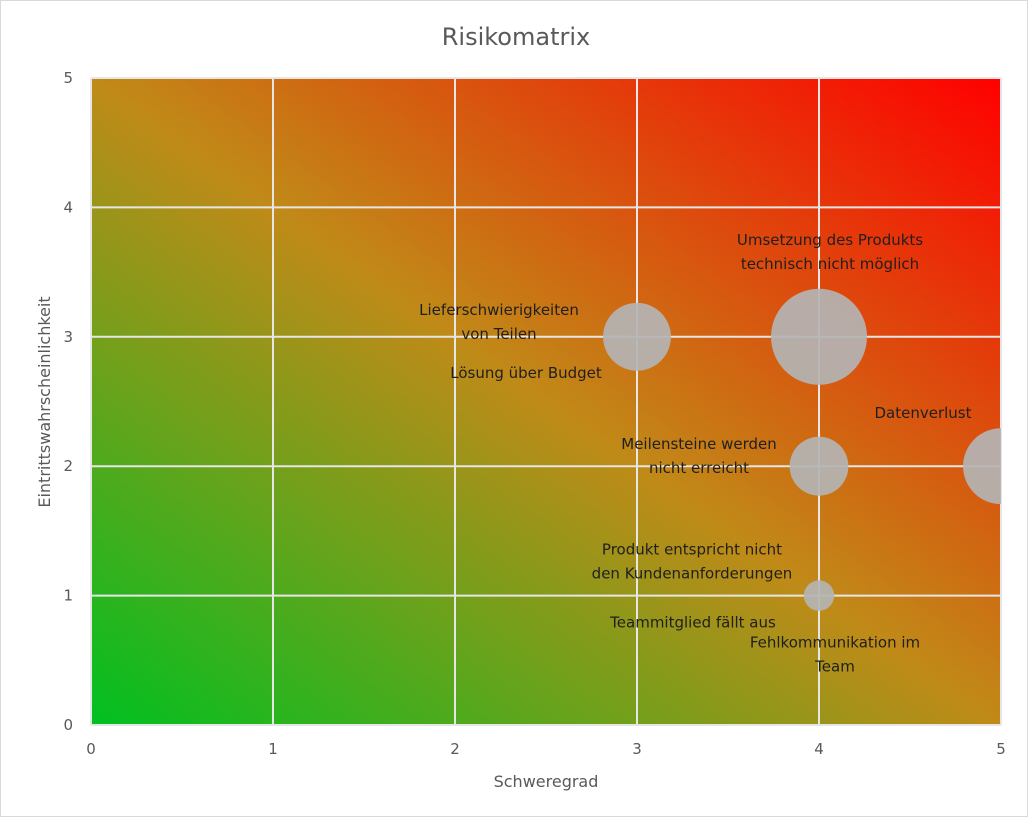  What do you see at coordinates (546, 781) in the screenshot?
I see `x-axis-label: Schweregrad` at bounding box center [546, 781].